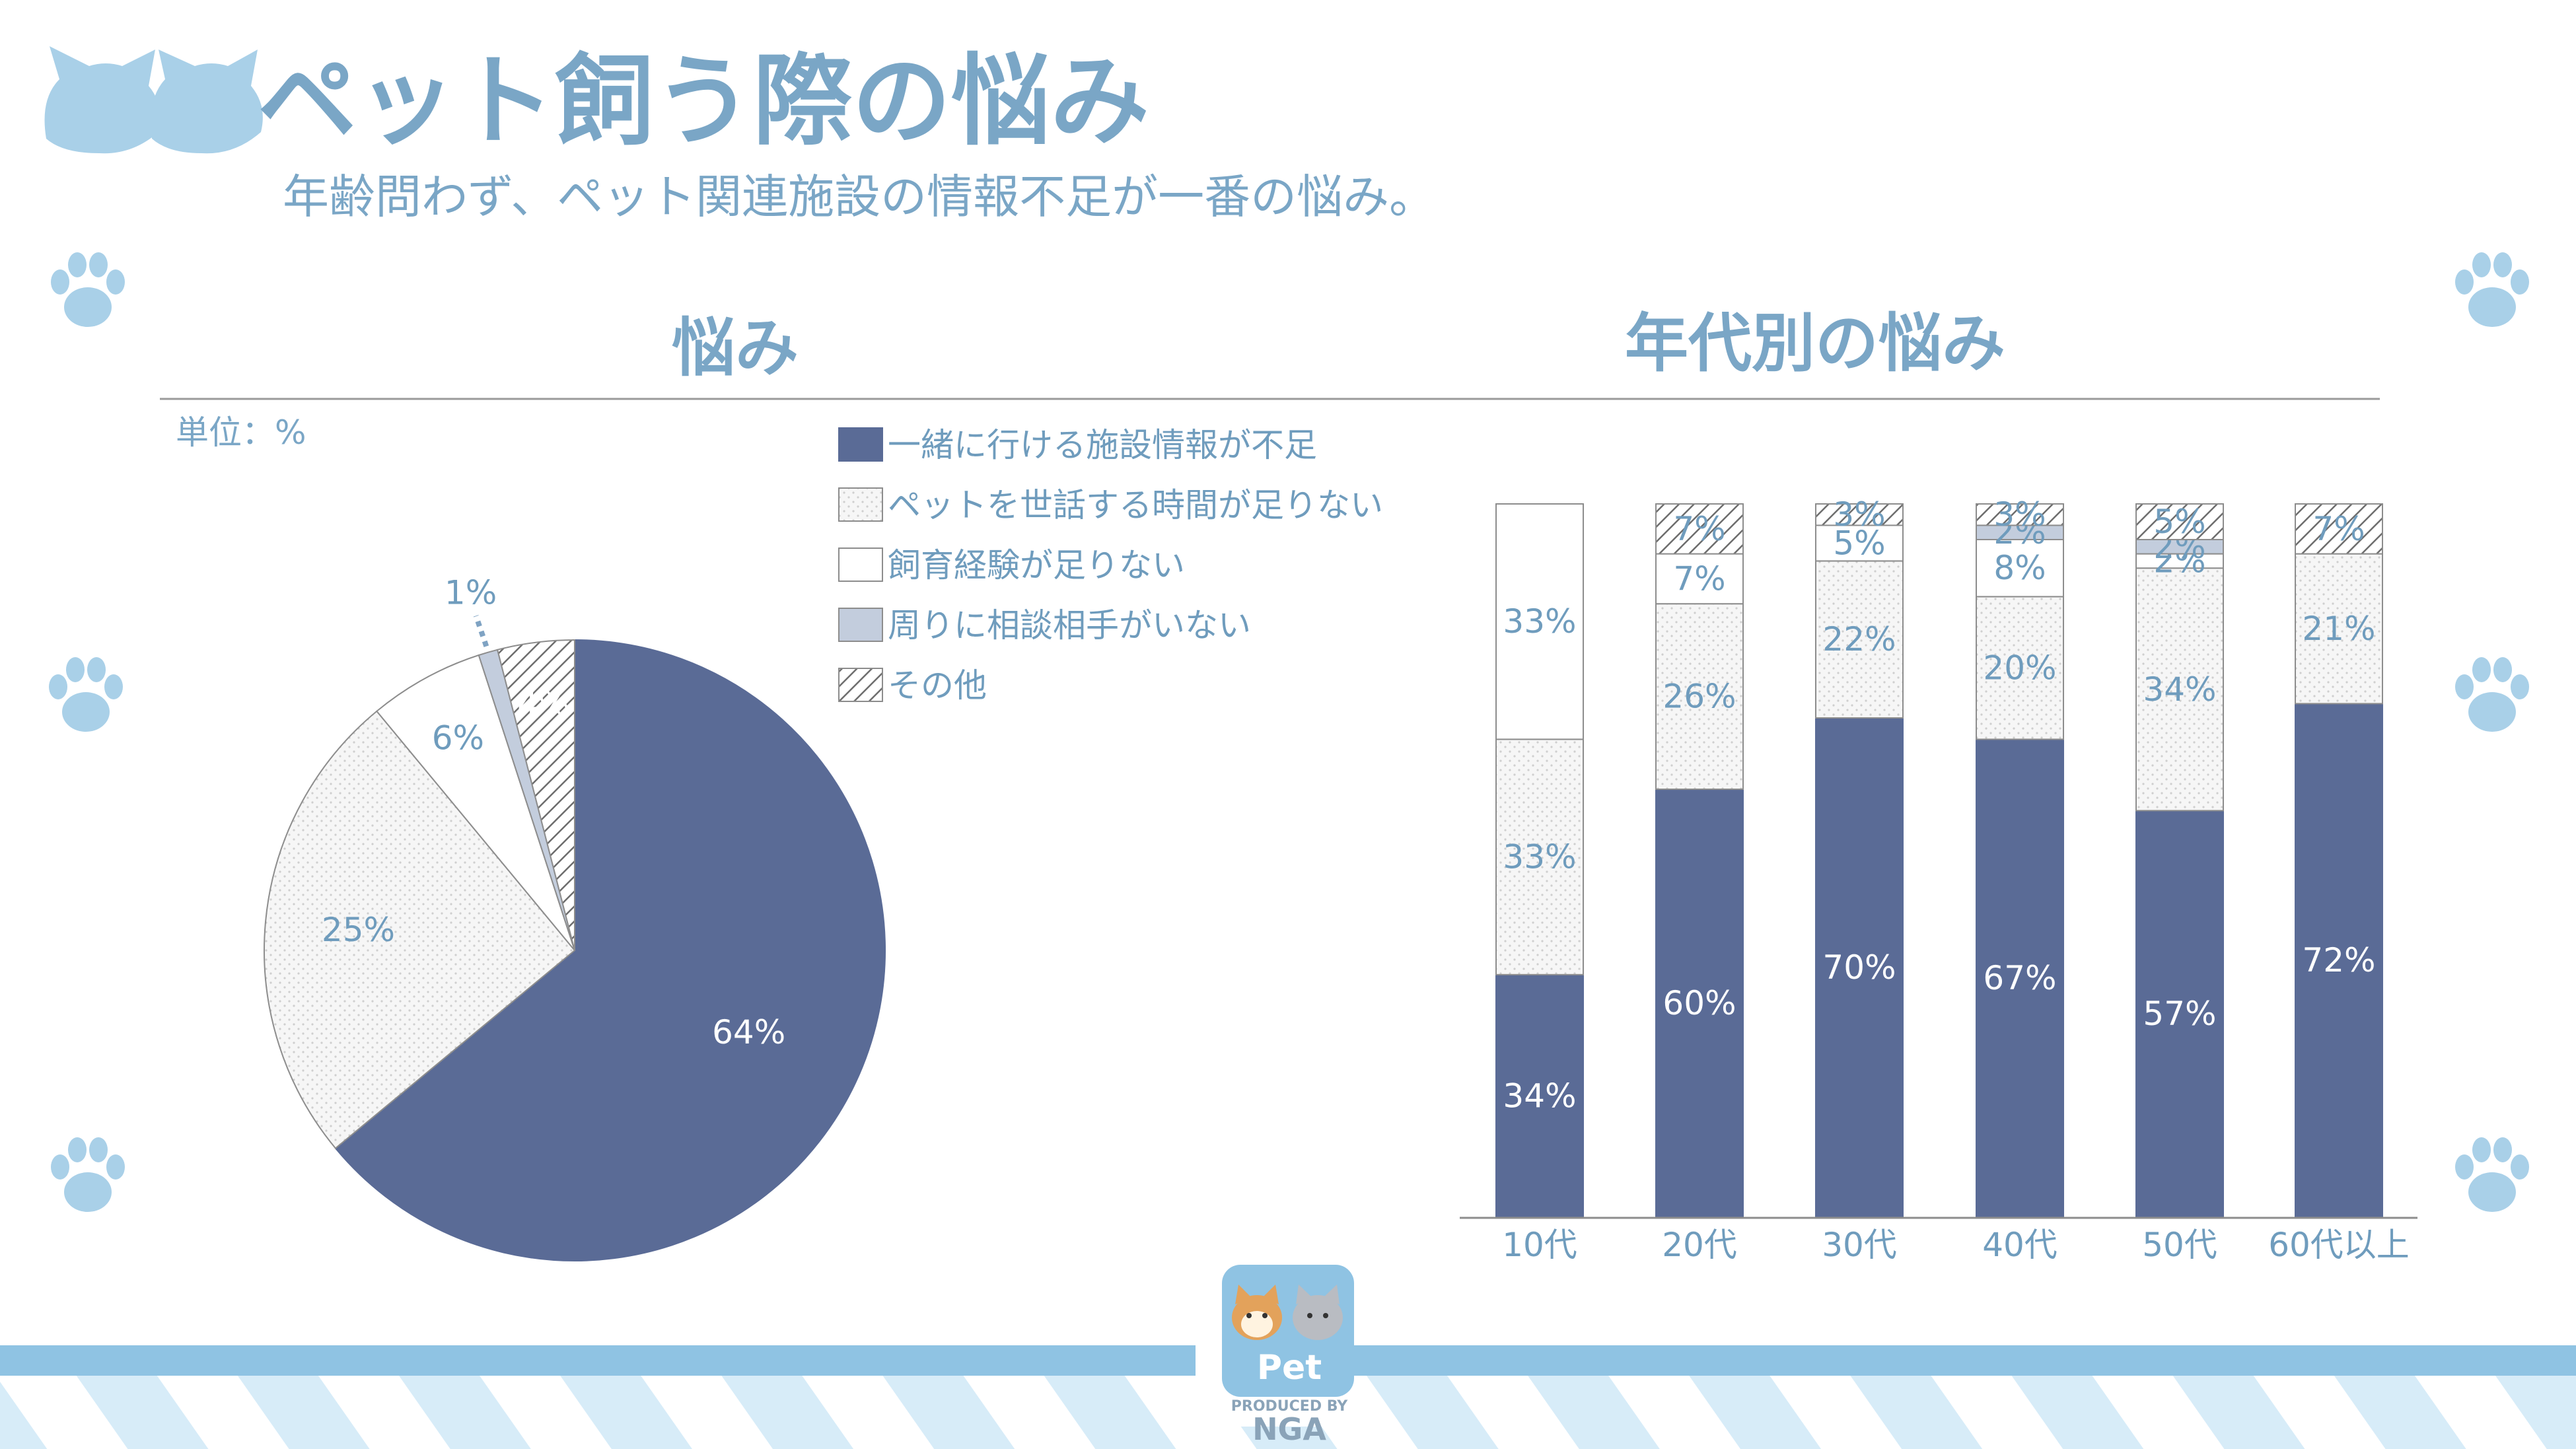 The image size is (2576, 1449). Describe the element at coordinates (458, 739) in the screenshot. I see `pie-data-label: 6%` at that location.